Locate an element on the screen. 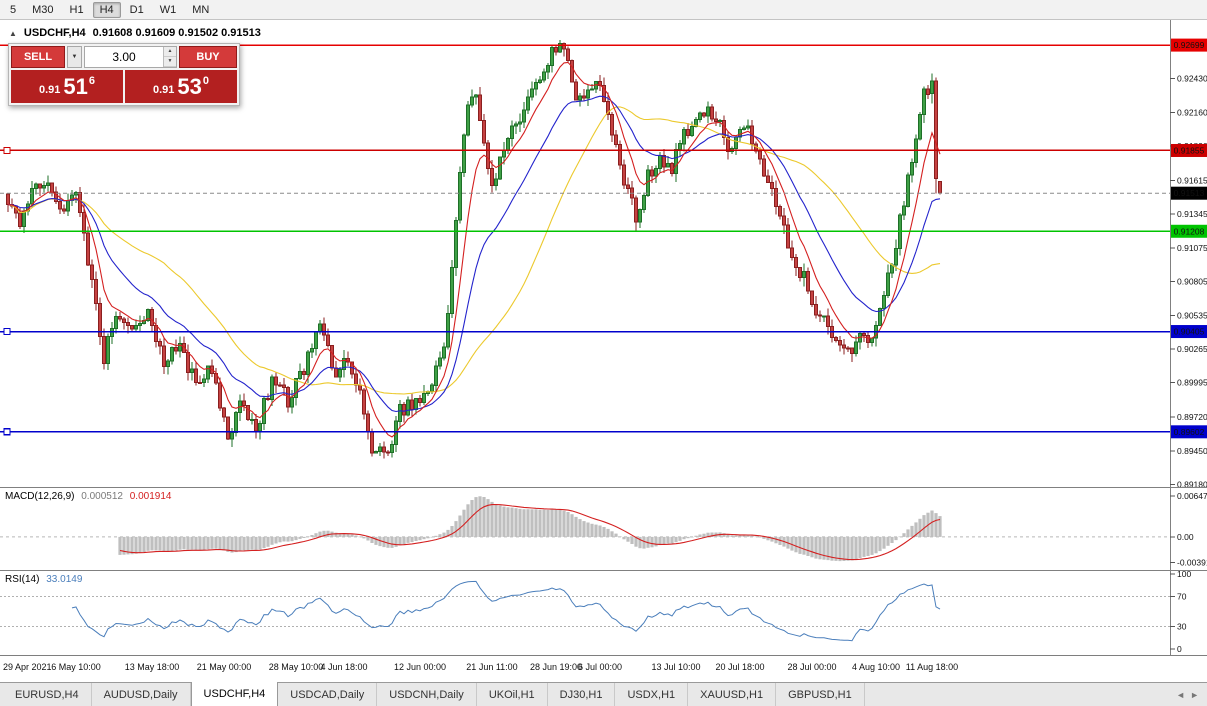  svg-text: 0 is located at coordinates (1179, 649).